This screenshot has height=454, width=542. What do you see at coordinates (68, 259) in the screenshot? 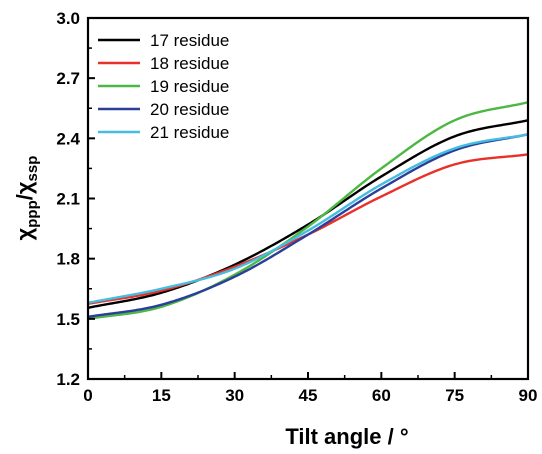
I see `y-tick-label: 1.8` at bounding box center [68, 259].